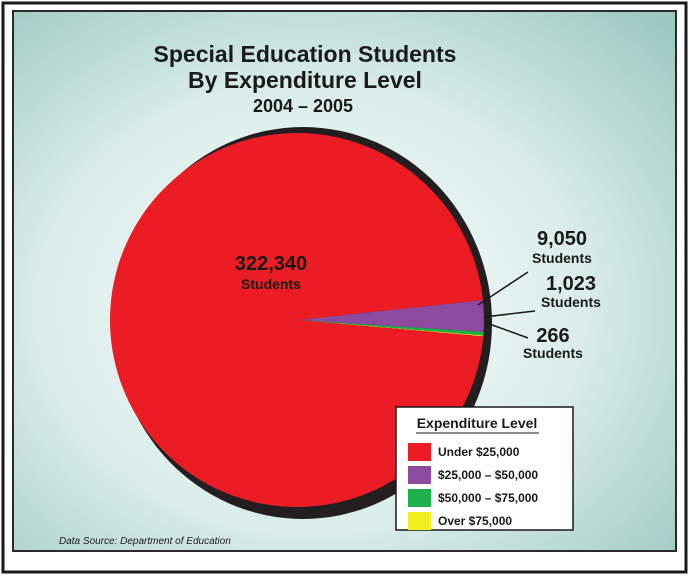 This screenshot has width=689, height=580. I want to click on legend-label-over-75-000: Over $75,000, so click(475, 521).